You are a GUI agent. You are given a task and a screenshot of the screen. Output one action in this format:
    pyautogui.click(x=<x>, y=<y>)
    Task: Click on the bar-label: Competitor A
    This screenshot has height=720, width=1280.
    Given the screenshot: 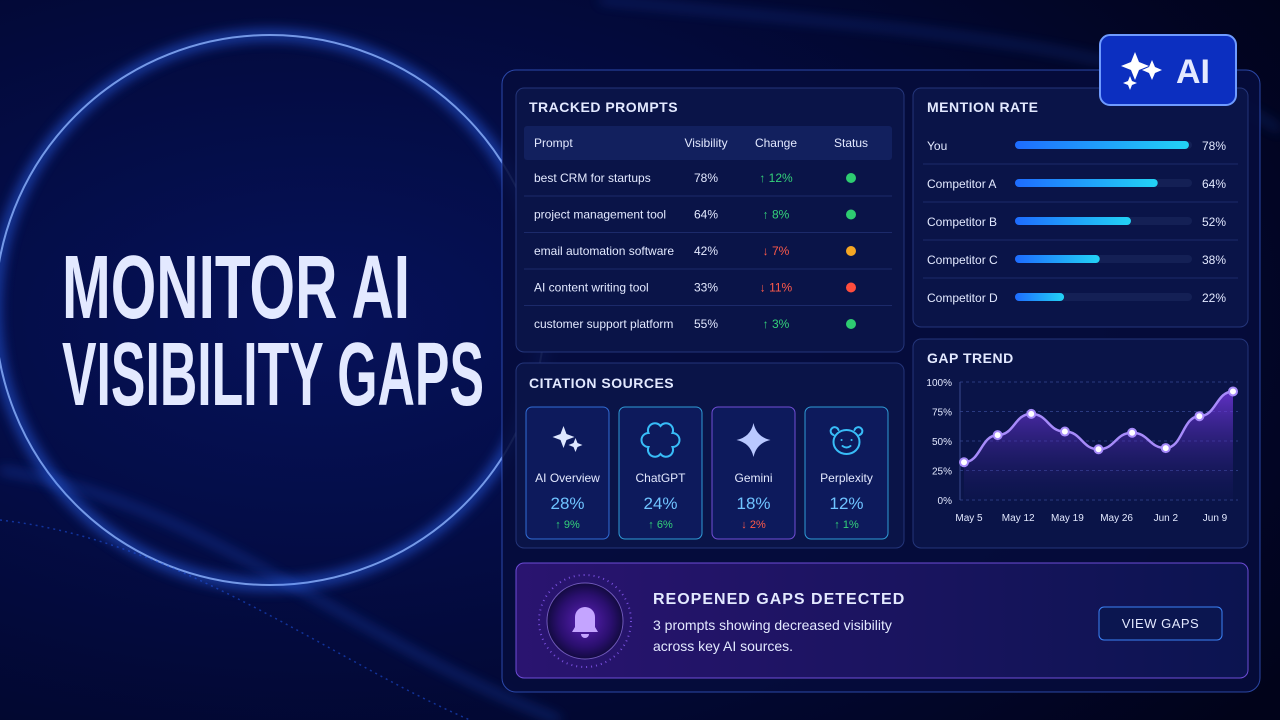 What is the action you would take?
    pyautogui.click(x=961, y=184)
    